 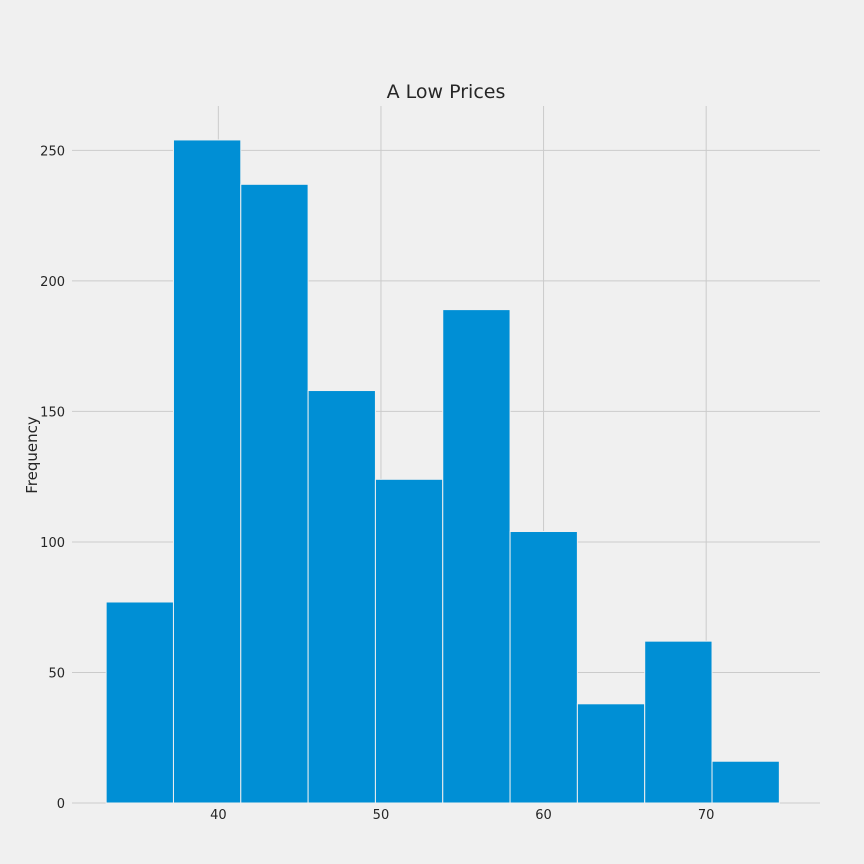 What do you see at coordinates (52, 412) in the screenshot?
I see `y-tick-label: 150` at bounding box center [52, 412].